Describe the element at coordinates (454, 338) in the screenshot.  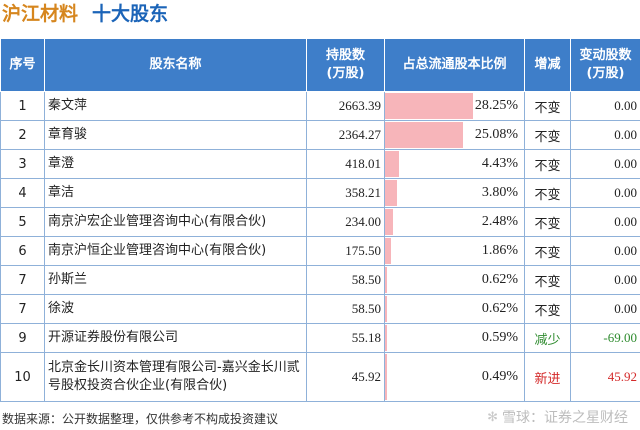
I see `ratio-cell: 0.59%` at that location.